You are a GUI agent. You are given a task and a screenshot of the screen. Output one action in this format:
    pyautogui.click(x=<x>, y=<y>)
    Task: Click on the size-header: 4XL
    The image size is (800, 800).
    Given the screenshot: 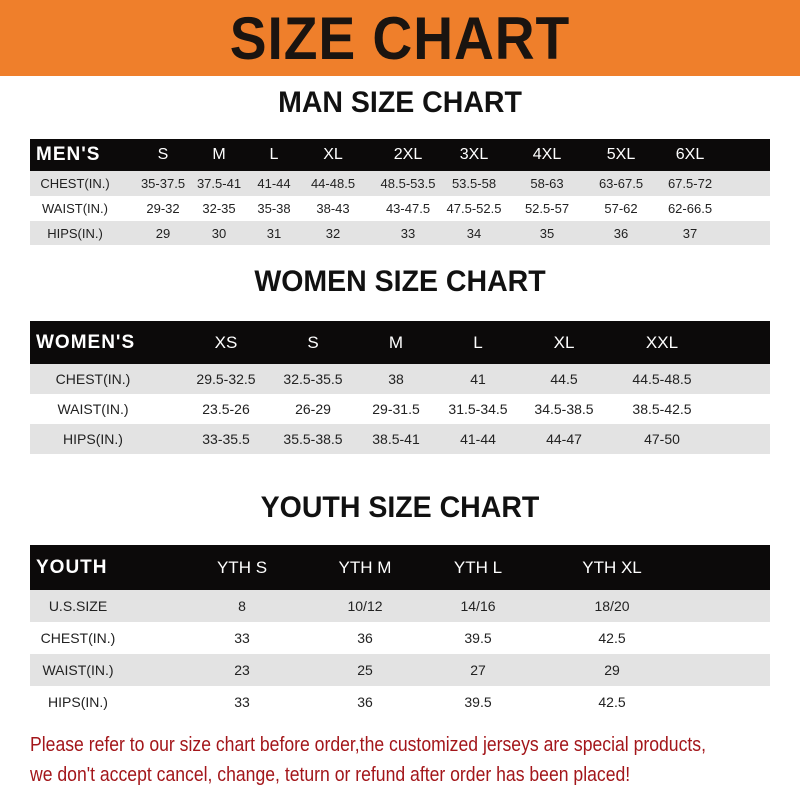 What is the action you would take?
    pyautogui.click(x=547, y=154)
    